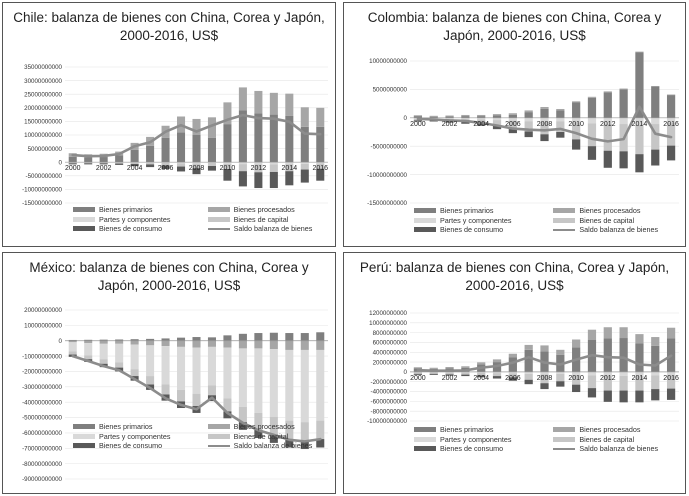 The width and height of the screenshot is (689, 496). Describe the element at coordinates (43, 135) in the screenshot. I see `y-tick-label: 10000000000` at that location.